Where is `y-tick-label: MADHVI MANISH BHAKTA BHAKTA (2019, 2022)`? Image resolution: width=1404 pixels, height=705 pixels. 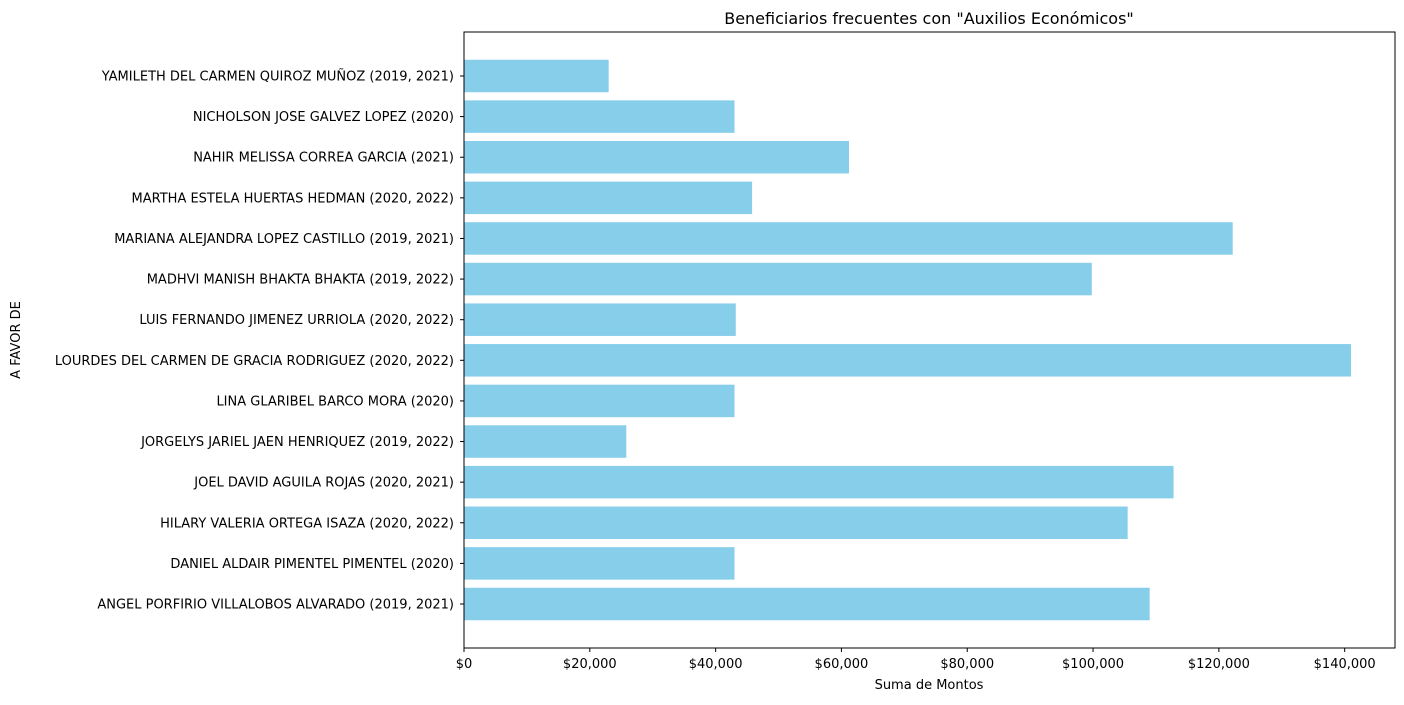 y-tick-label: MADHVI MANISH BHAKTA BHAKTA (2019, 2022) is located at coordinates (300, 280).